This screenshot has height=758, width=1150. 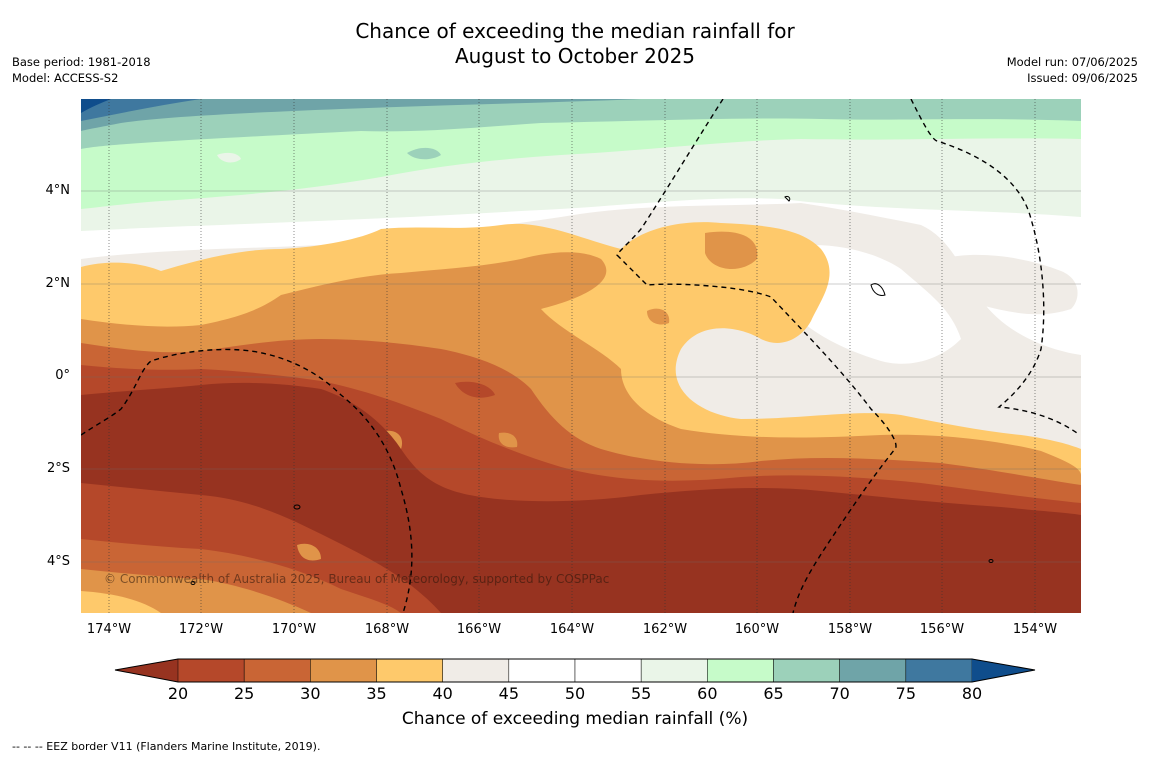 What do you see at coordinates (442, 693) in the screenshot?
I see `colorbar-tick-label: 40` at bounding box center [442, 693].